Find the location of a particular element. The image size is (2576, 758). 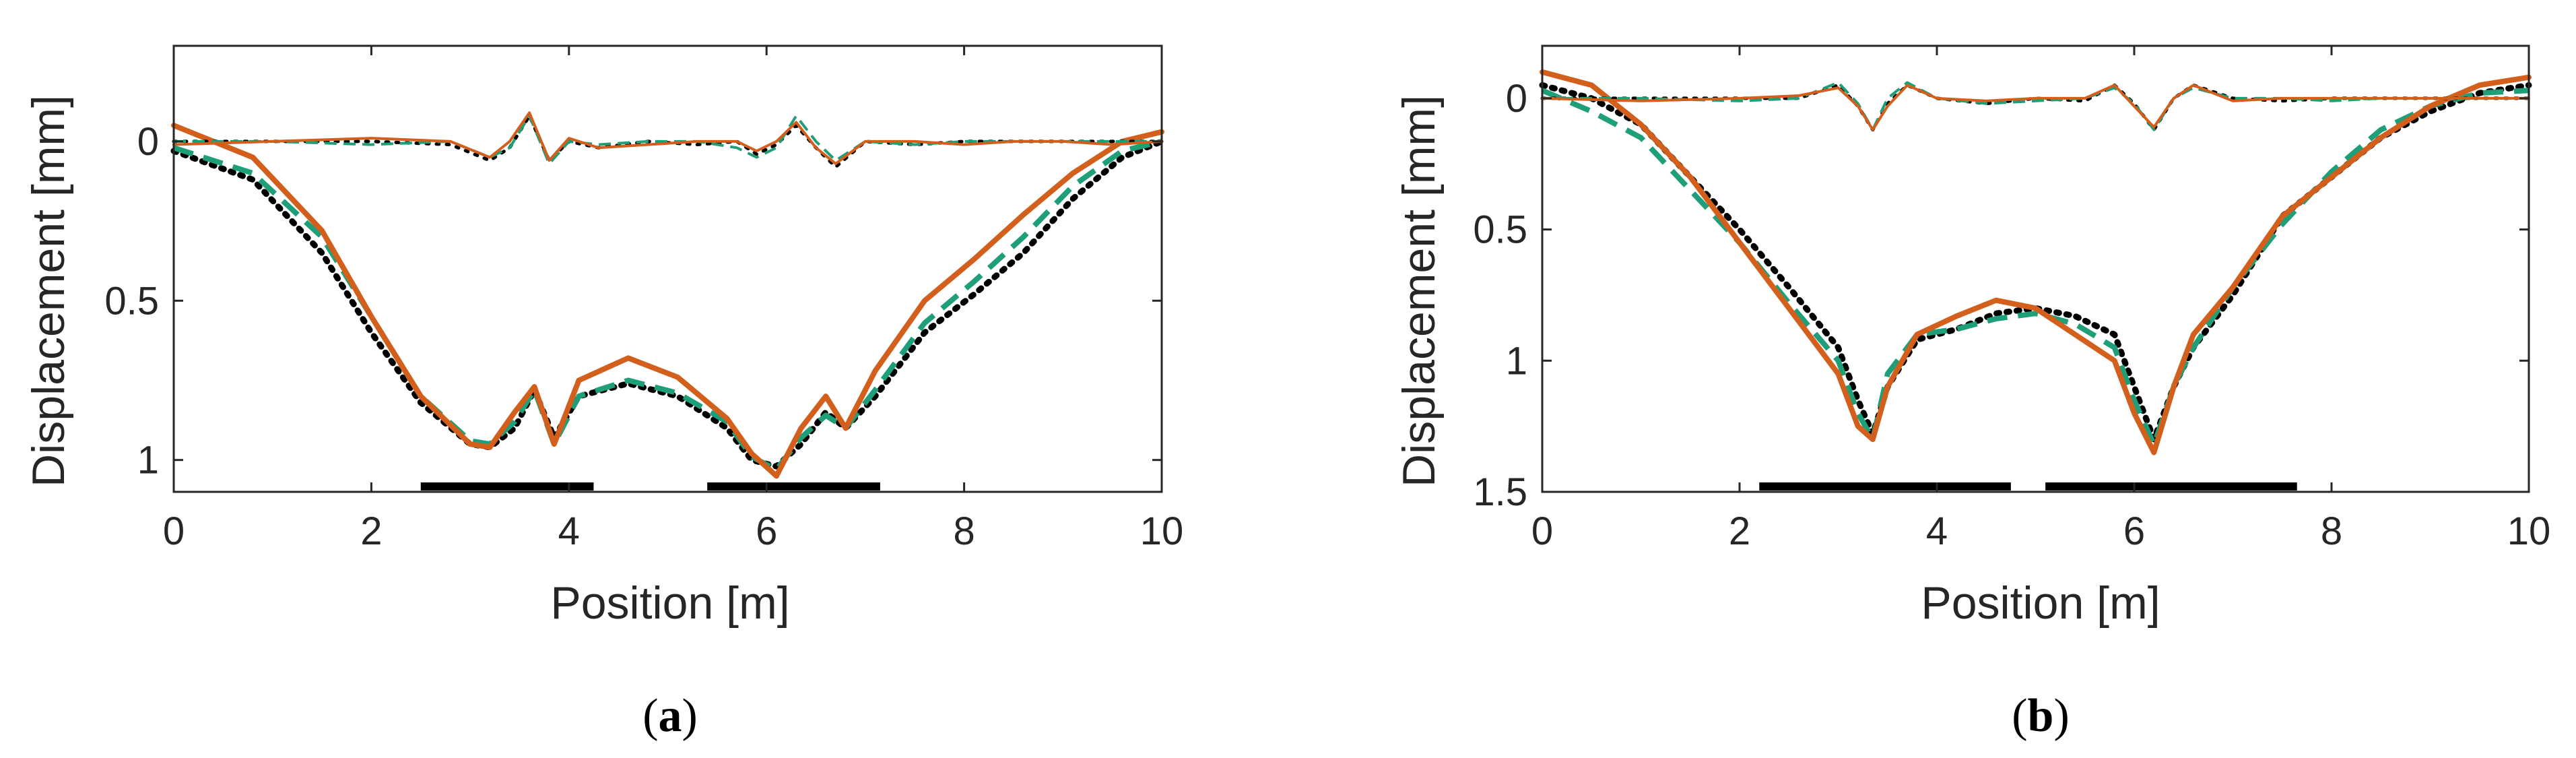

panel-label-a: (a) is located at coordinates (670, 716).